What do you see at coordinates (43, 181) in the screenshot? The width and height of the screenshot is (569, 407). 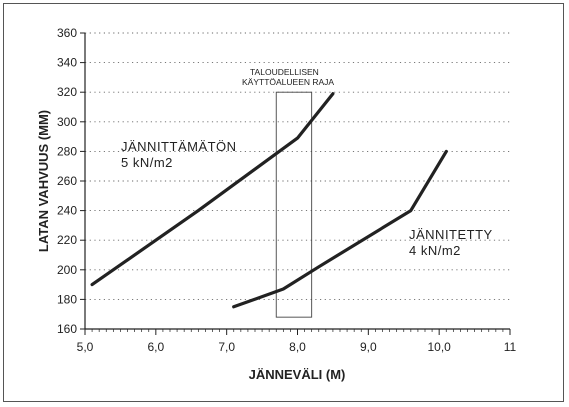 I see `y-axis-title: LATAN VAHVUUS (MM)` at bounding box center [43, 181].